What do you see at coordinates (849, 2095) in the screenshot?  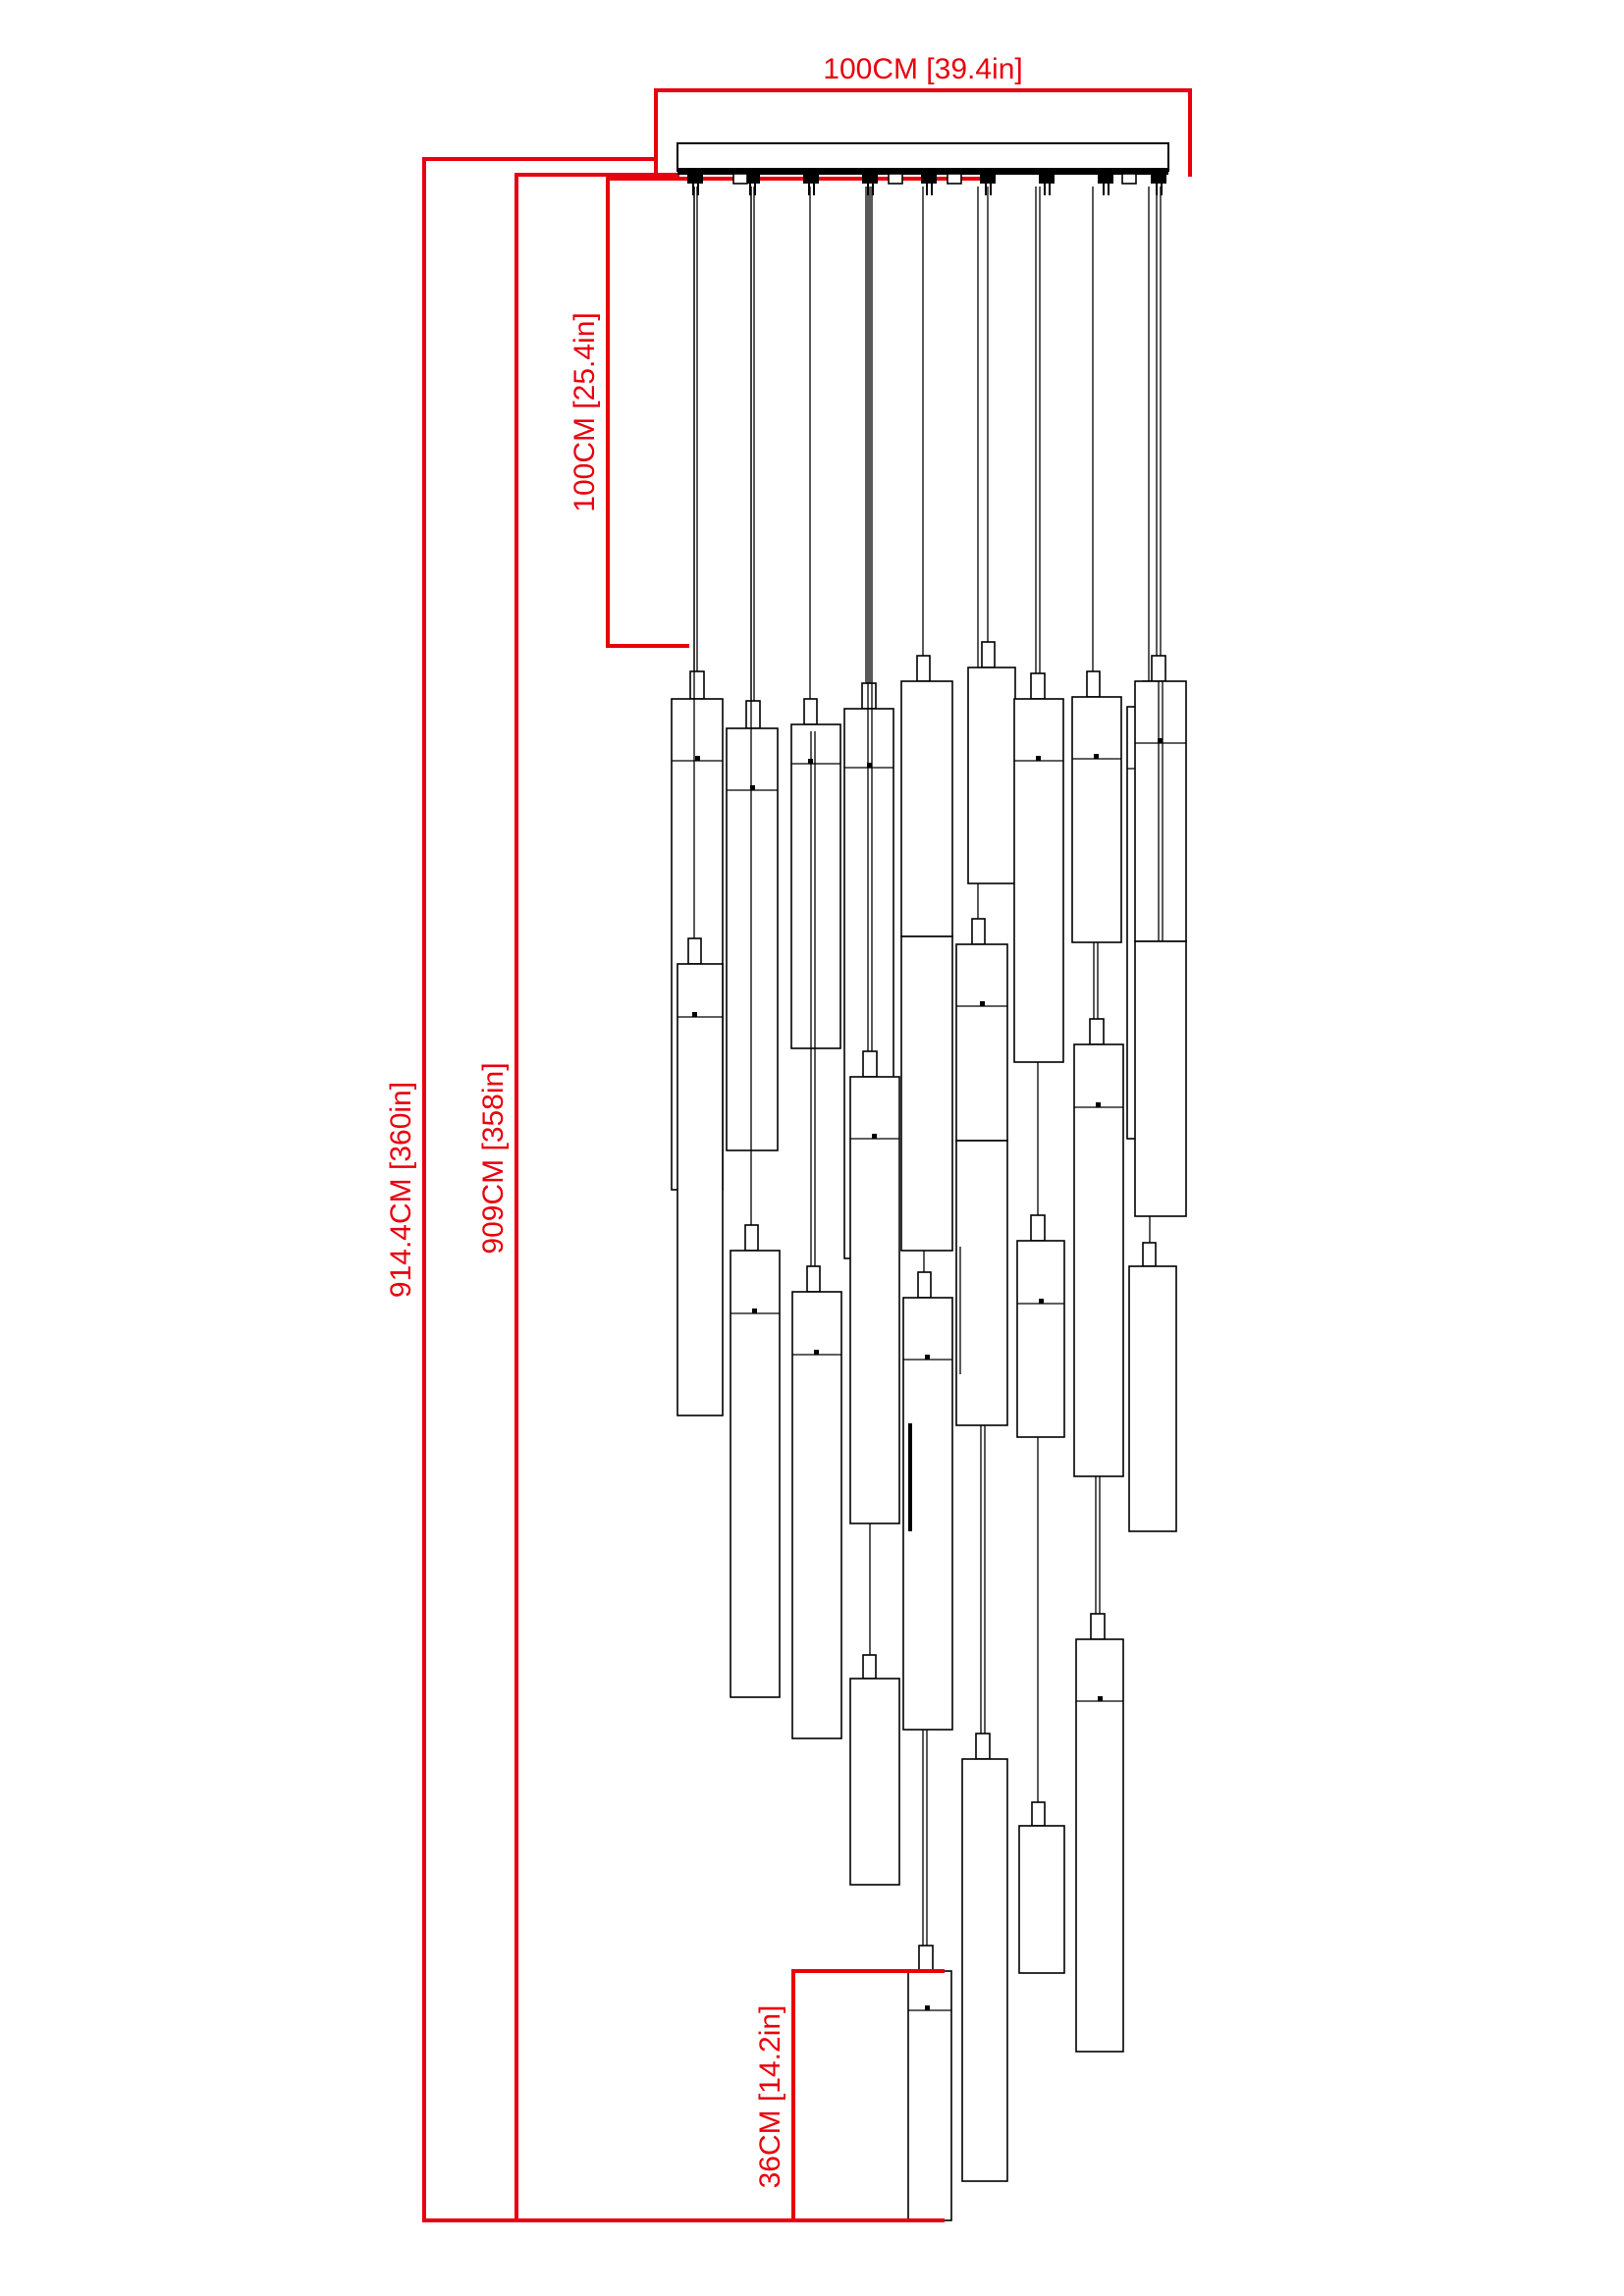 I see `dimension-bottom-pendant: 36CM [14.2in]` at bounding box center [849, 2095].